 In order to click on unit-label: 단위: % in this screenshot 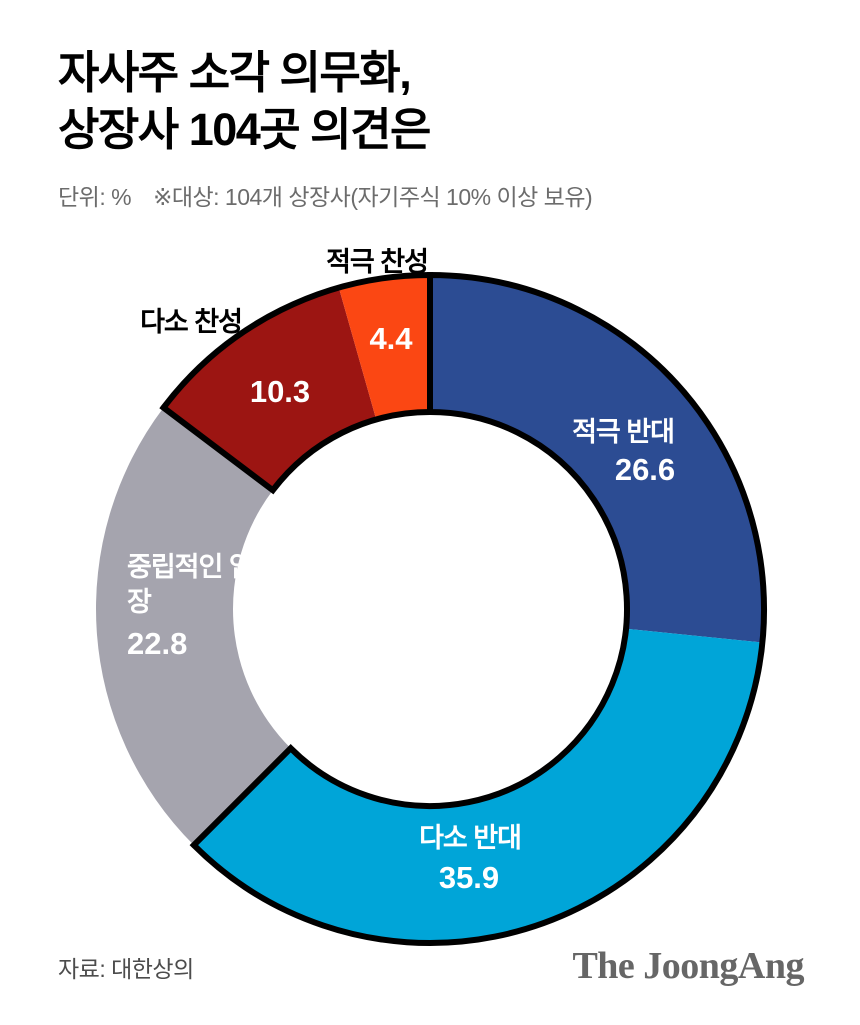, I will do `click(95, 197)`.